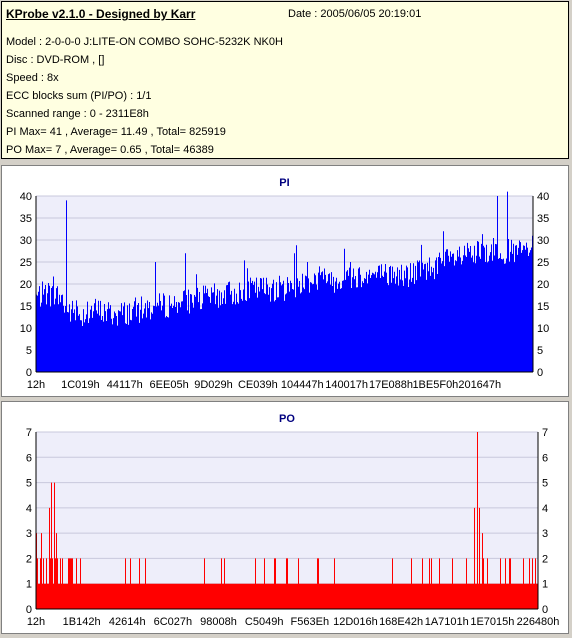 Image resolution: width=572 pixels, height=638 pixels. What do you see at coordinates (82, 622) in the screenshot?
I see `x-tick-label: 1B142h` at bounding box center [82, 622].